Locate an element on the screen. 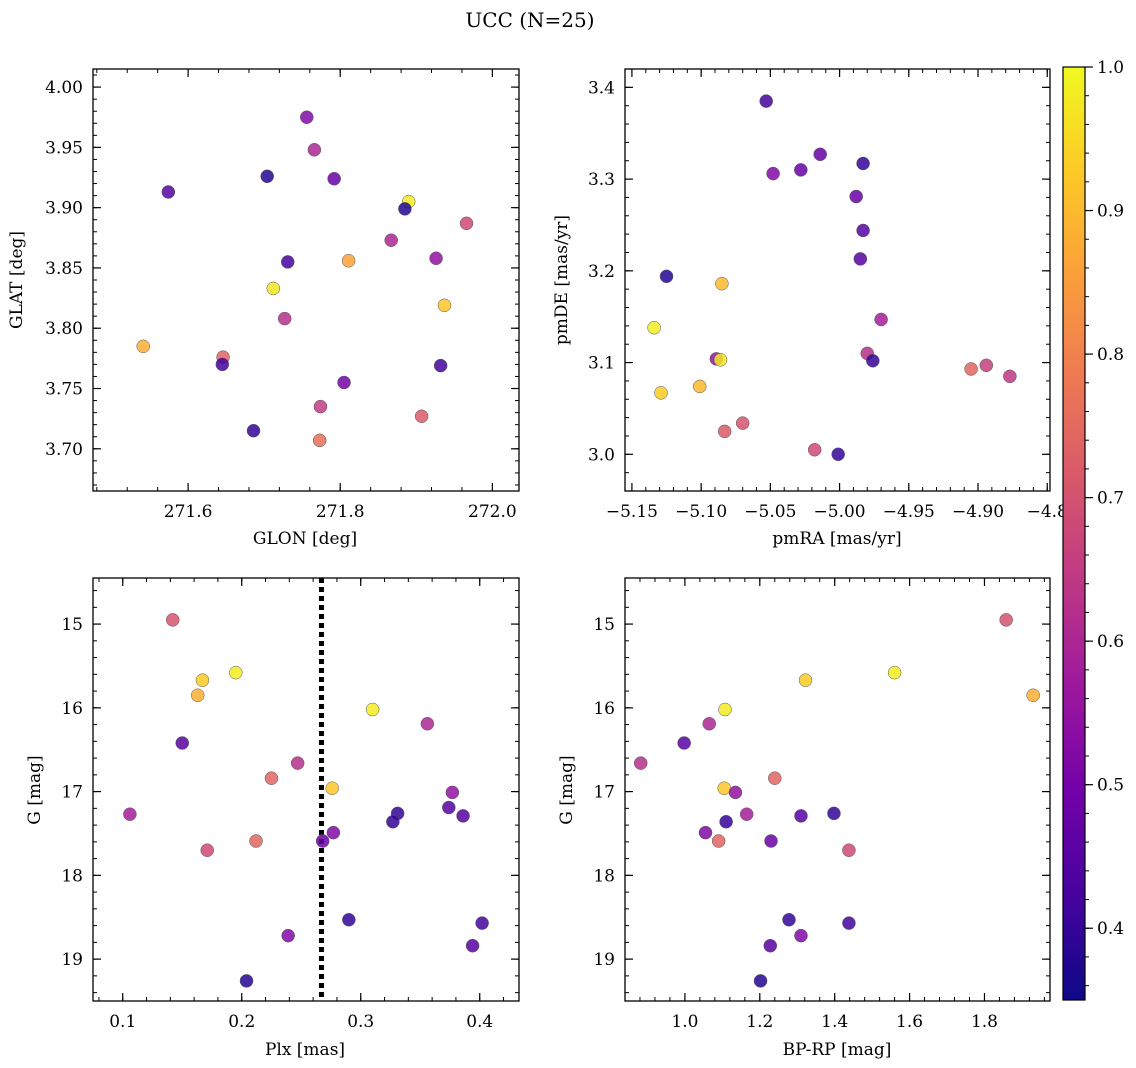 The height and width of the screenshot is (1068, 1136). colorbar-tick-label: 0.6 is located at coordinates (1110, 642).